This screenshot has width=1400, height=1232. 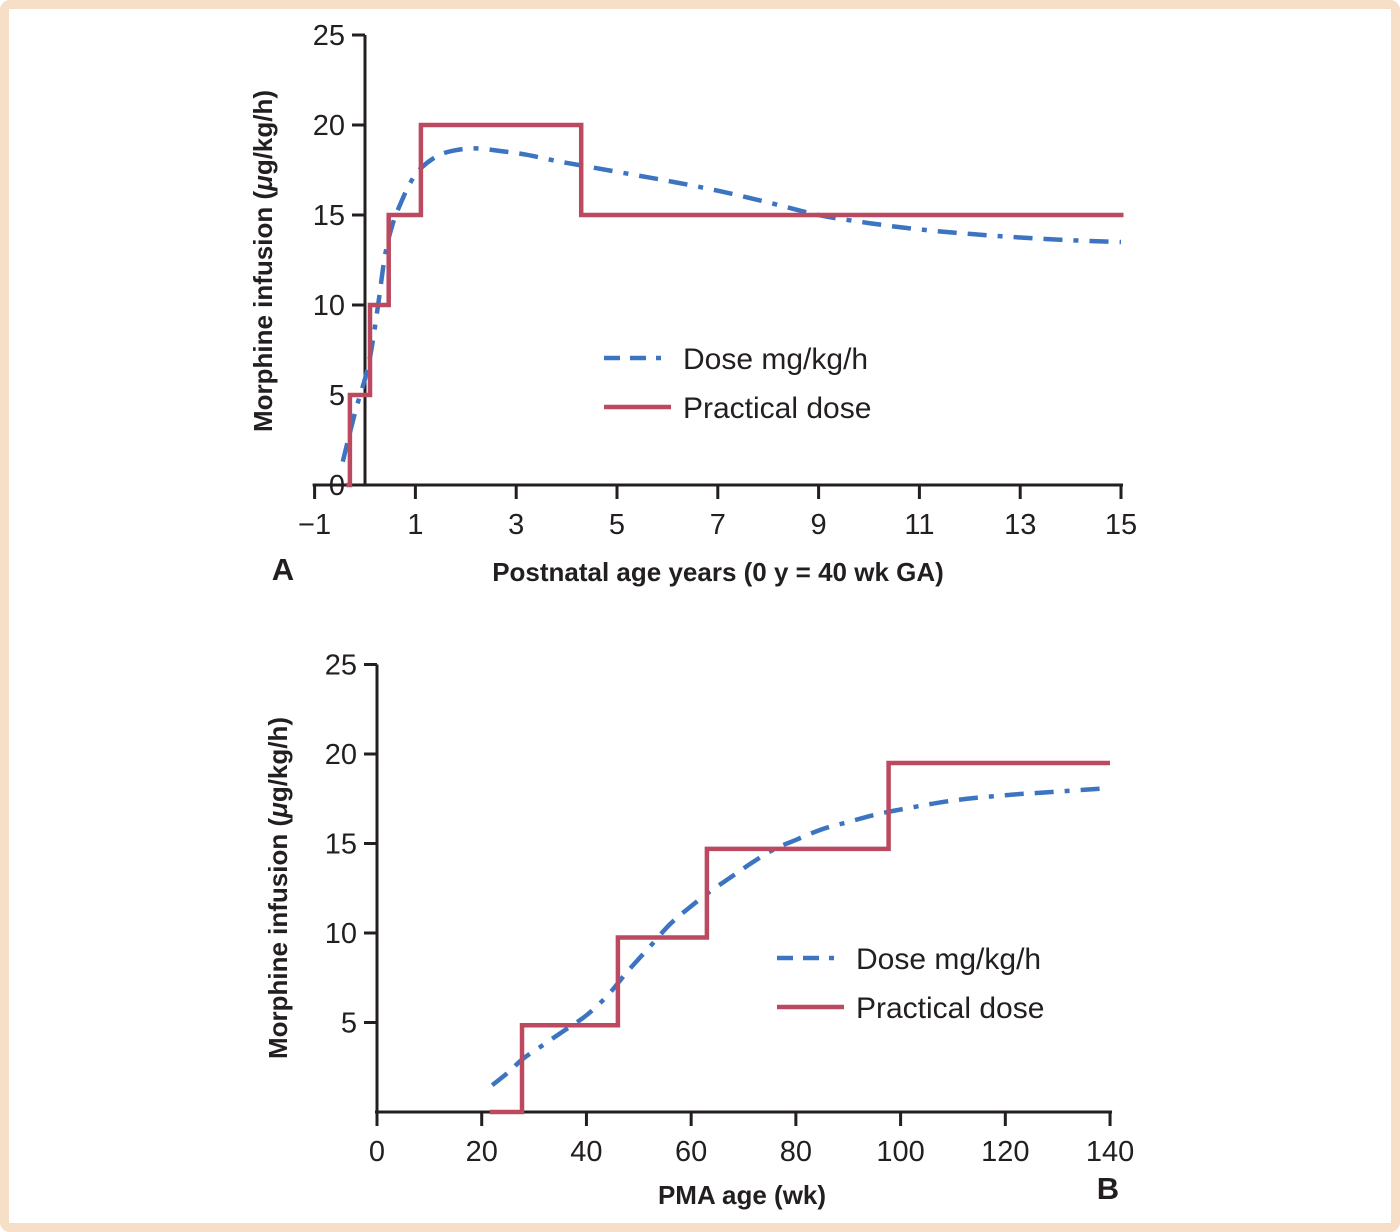 What do you see at coordinates (314, 525) in the screenshot?
I see `x-tick-label: −1` at bounding box center [314, 525].